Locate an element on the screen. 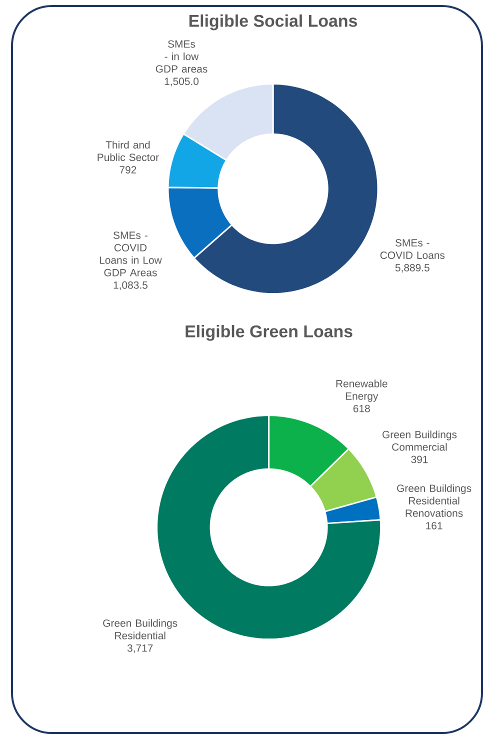 The width and height of the screenshot is (485, 739). data-label: 3,717 is located at coordinates (140, 648).